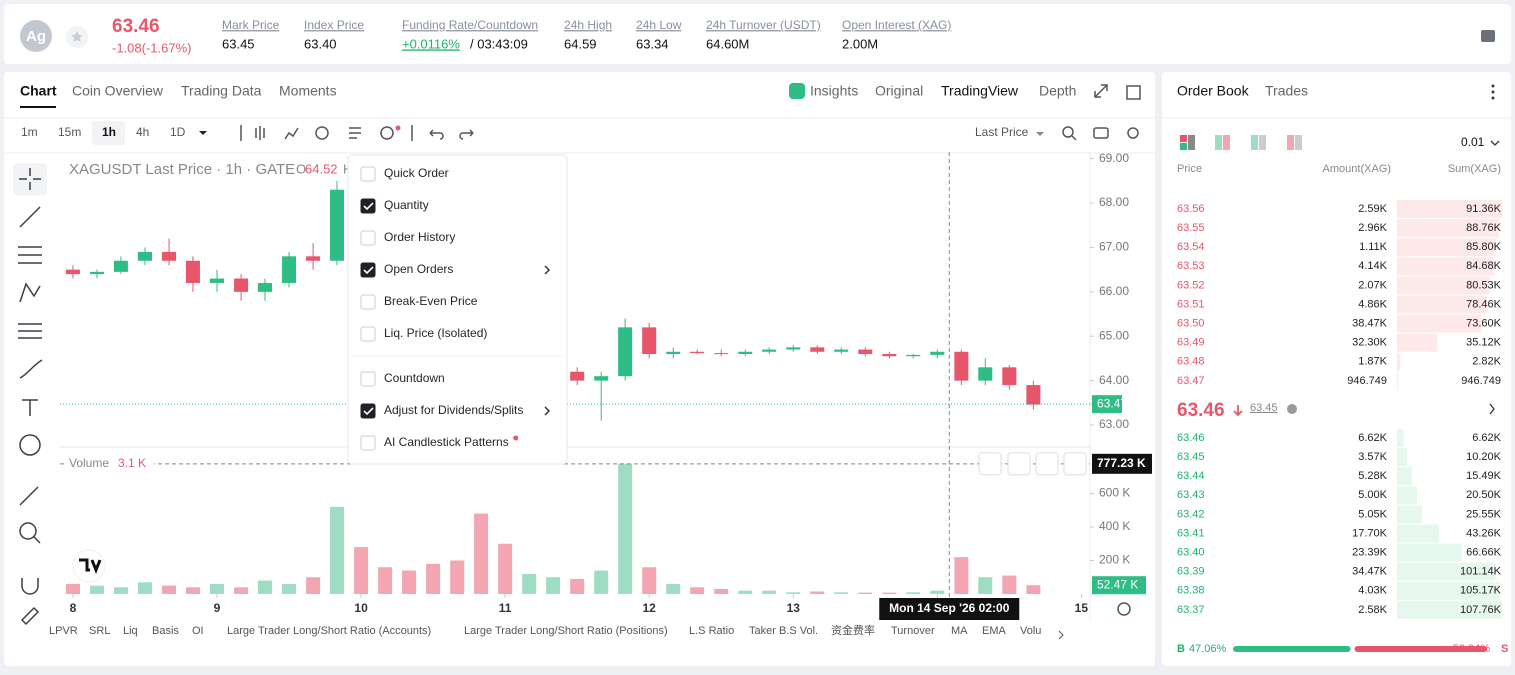 Image resolution: width=1515 pixels, height=675 pixels. Describe the element at coordinates (29, 132) in the screenshot. I see `interval: 1m` at that location.